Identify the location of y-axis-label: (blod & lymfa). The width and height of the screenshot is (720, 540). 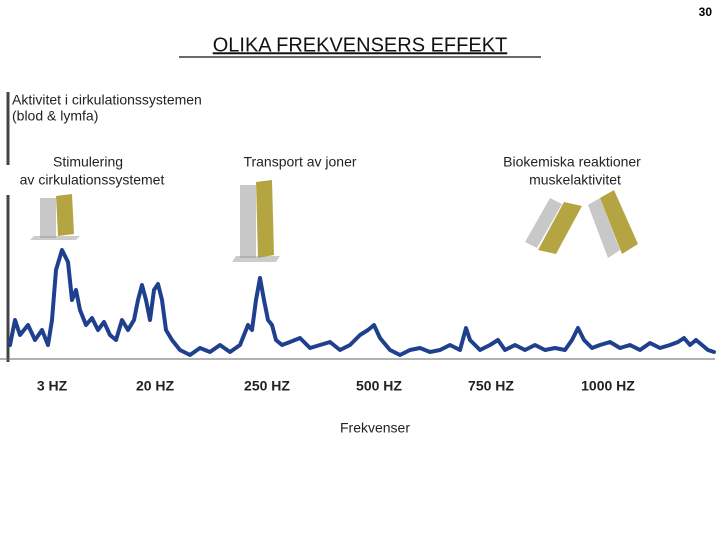
(55, 116).